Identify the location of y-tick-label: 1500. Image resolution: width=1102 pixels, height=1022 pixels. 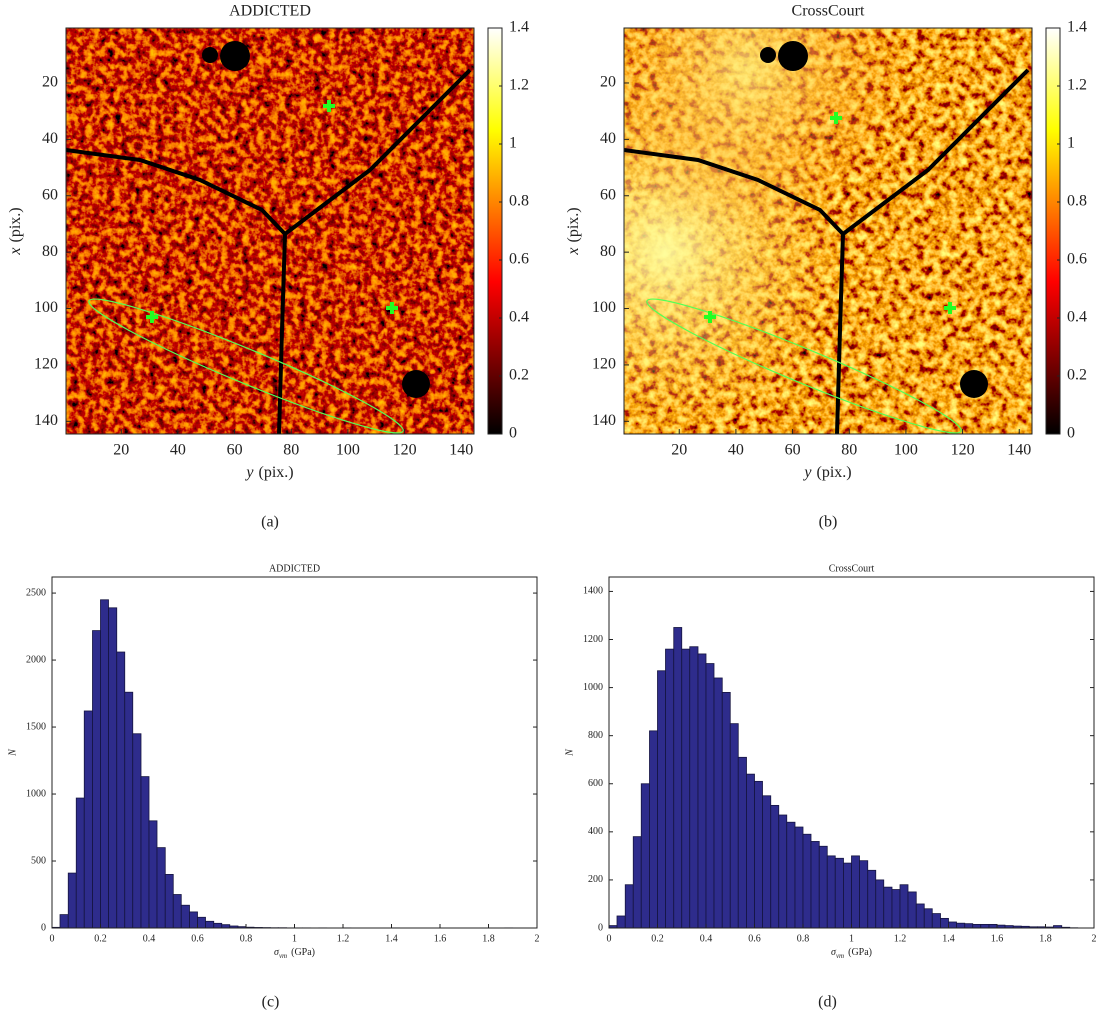
(36, 726).